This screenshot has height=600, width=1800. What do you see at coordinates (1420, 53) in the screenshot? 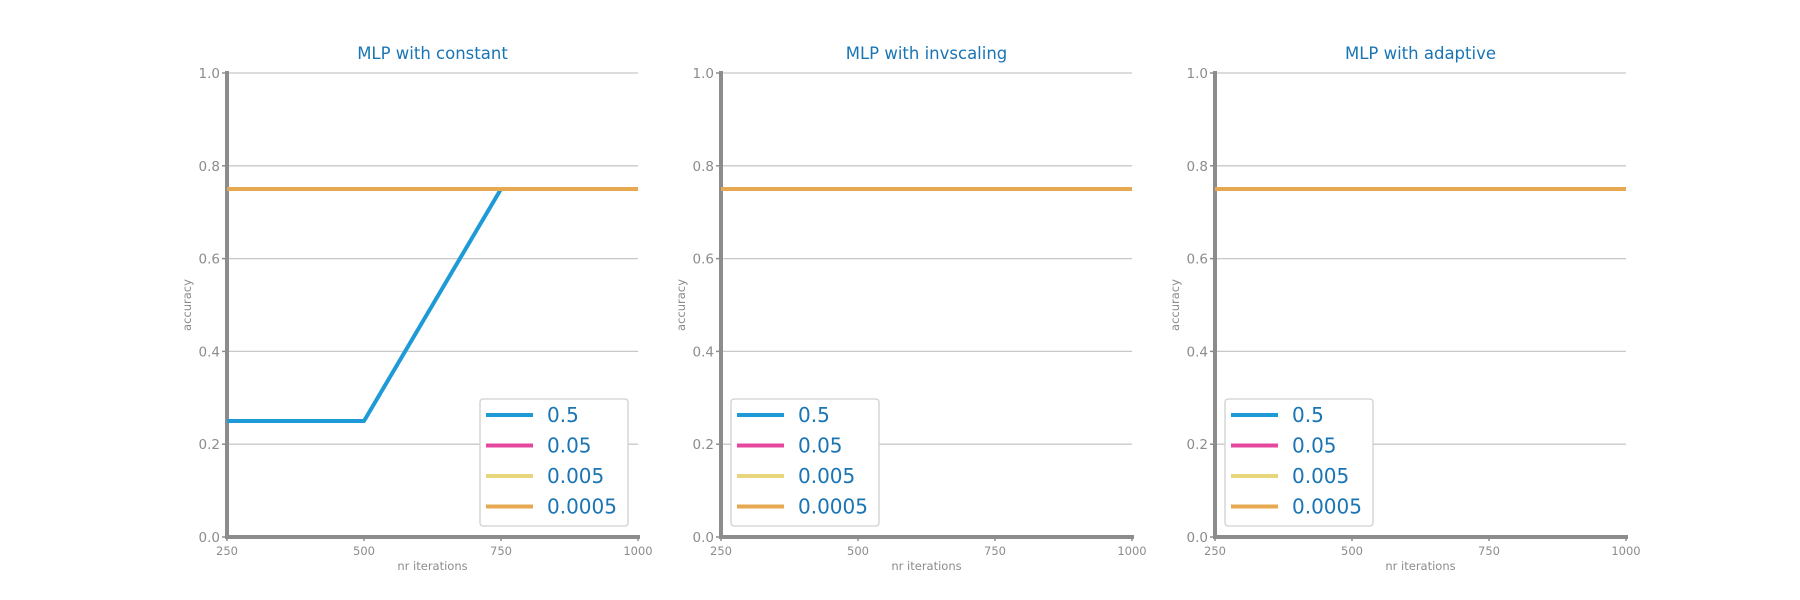
I see `chart-title: MLP with adaptive` at bounding box center [1420, 53].